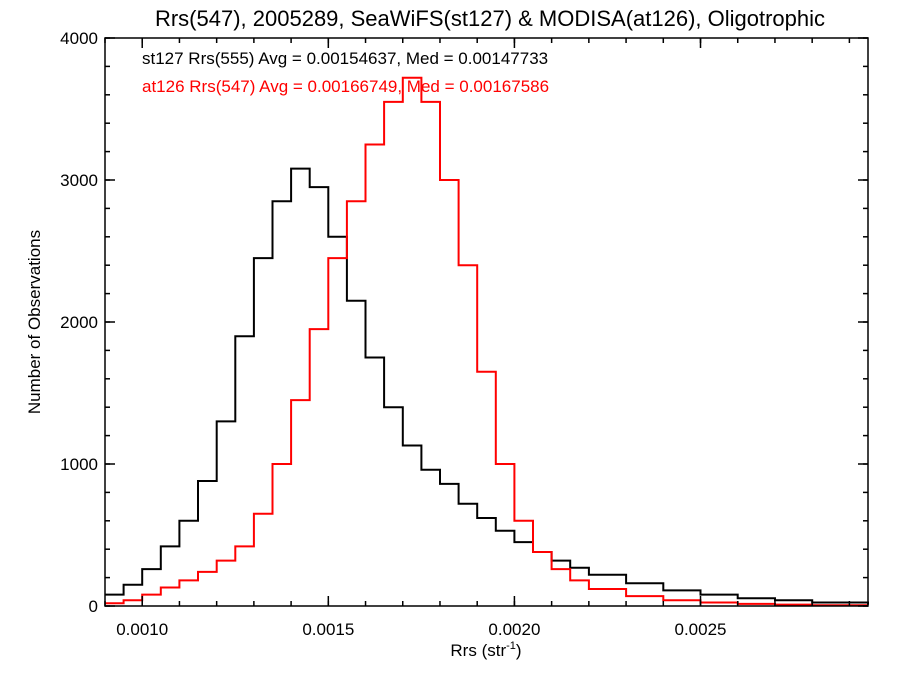 The width and height of the screenshot is (900, 675). I want to click on y-tick-label: 1000, so click(79, 464).